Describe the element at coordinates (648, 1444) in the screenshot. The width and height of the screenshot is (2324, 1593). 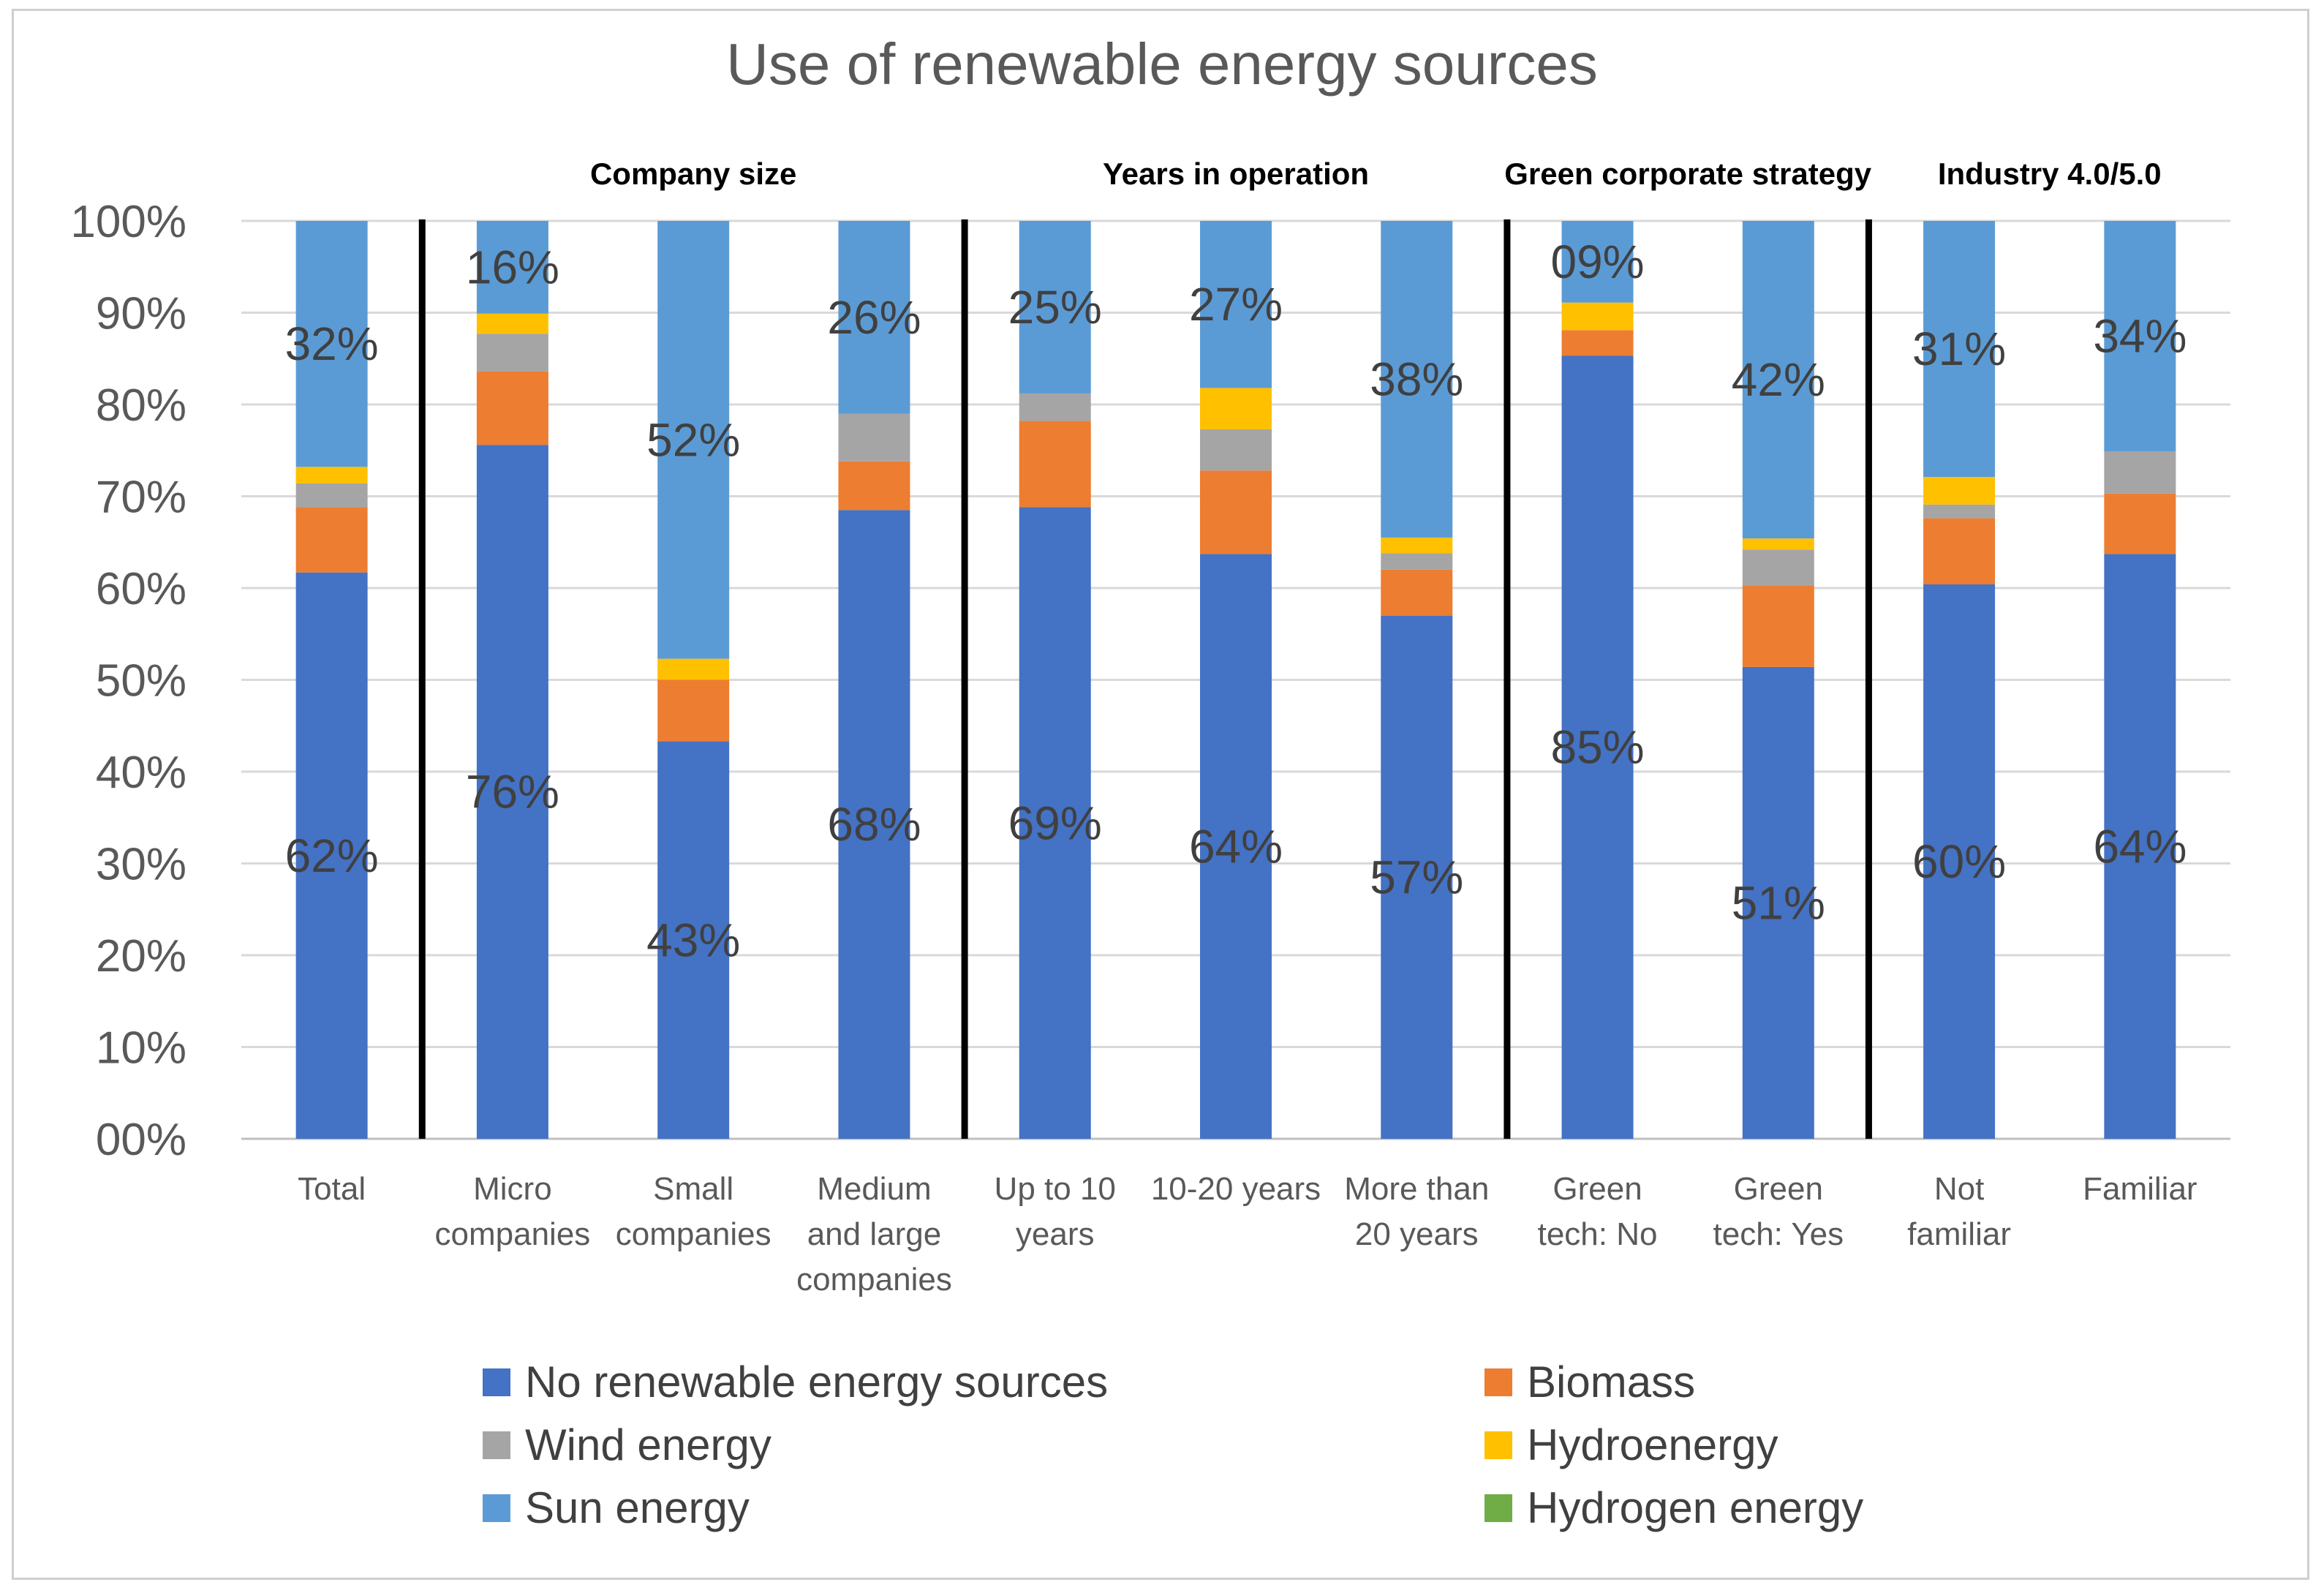
I see `legend-label: Wind energy` at that location.